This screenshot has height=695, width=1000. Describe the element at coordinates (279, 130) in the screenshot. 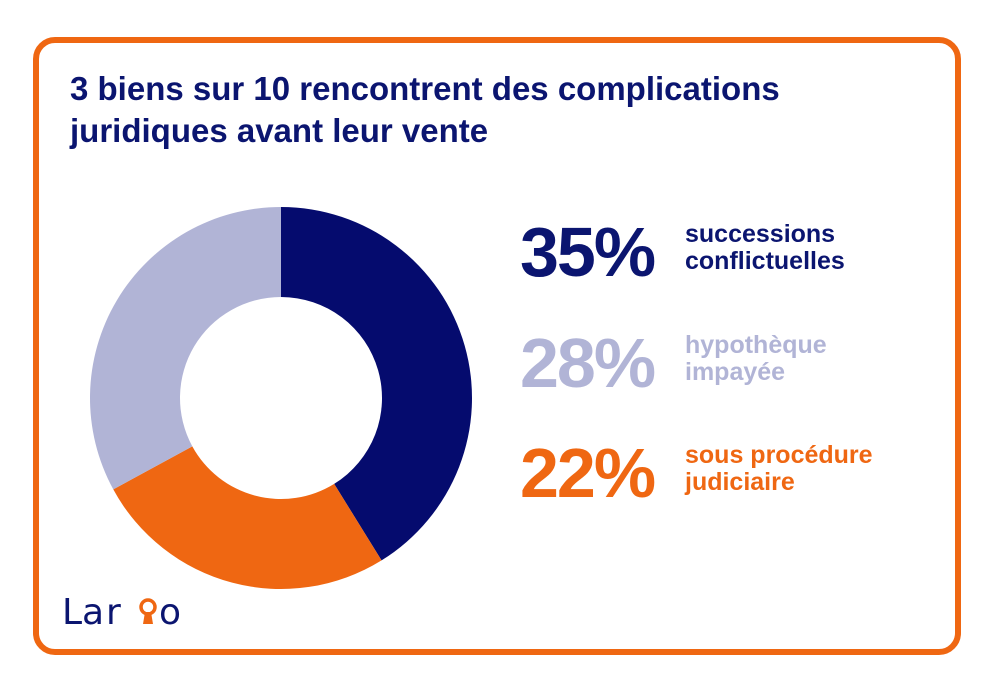

I see `title-line-2: juridiques avant leur vente` at that location.